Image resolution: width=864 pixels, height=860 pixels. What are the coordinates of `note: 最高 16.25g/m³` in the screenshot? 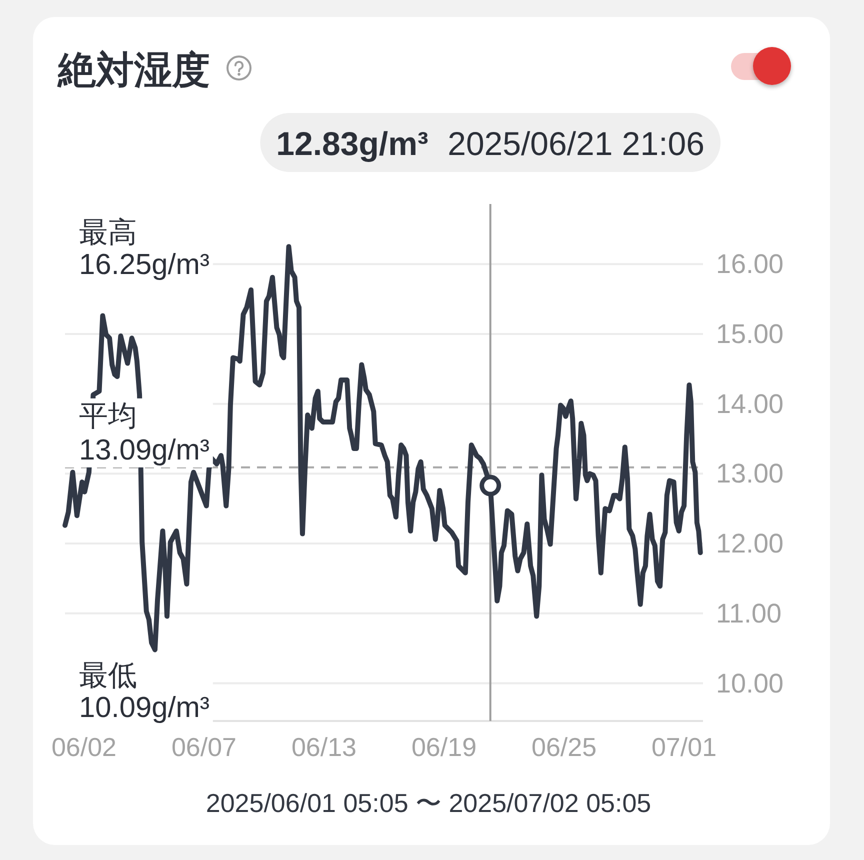 It's located at (139, 248).